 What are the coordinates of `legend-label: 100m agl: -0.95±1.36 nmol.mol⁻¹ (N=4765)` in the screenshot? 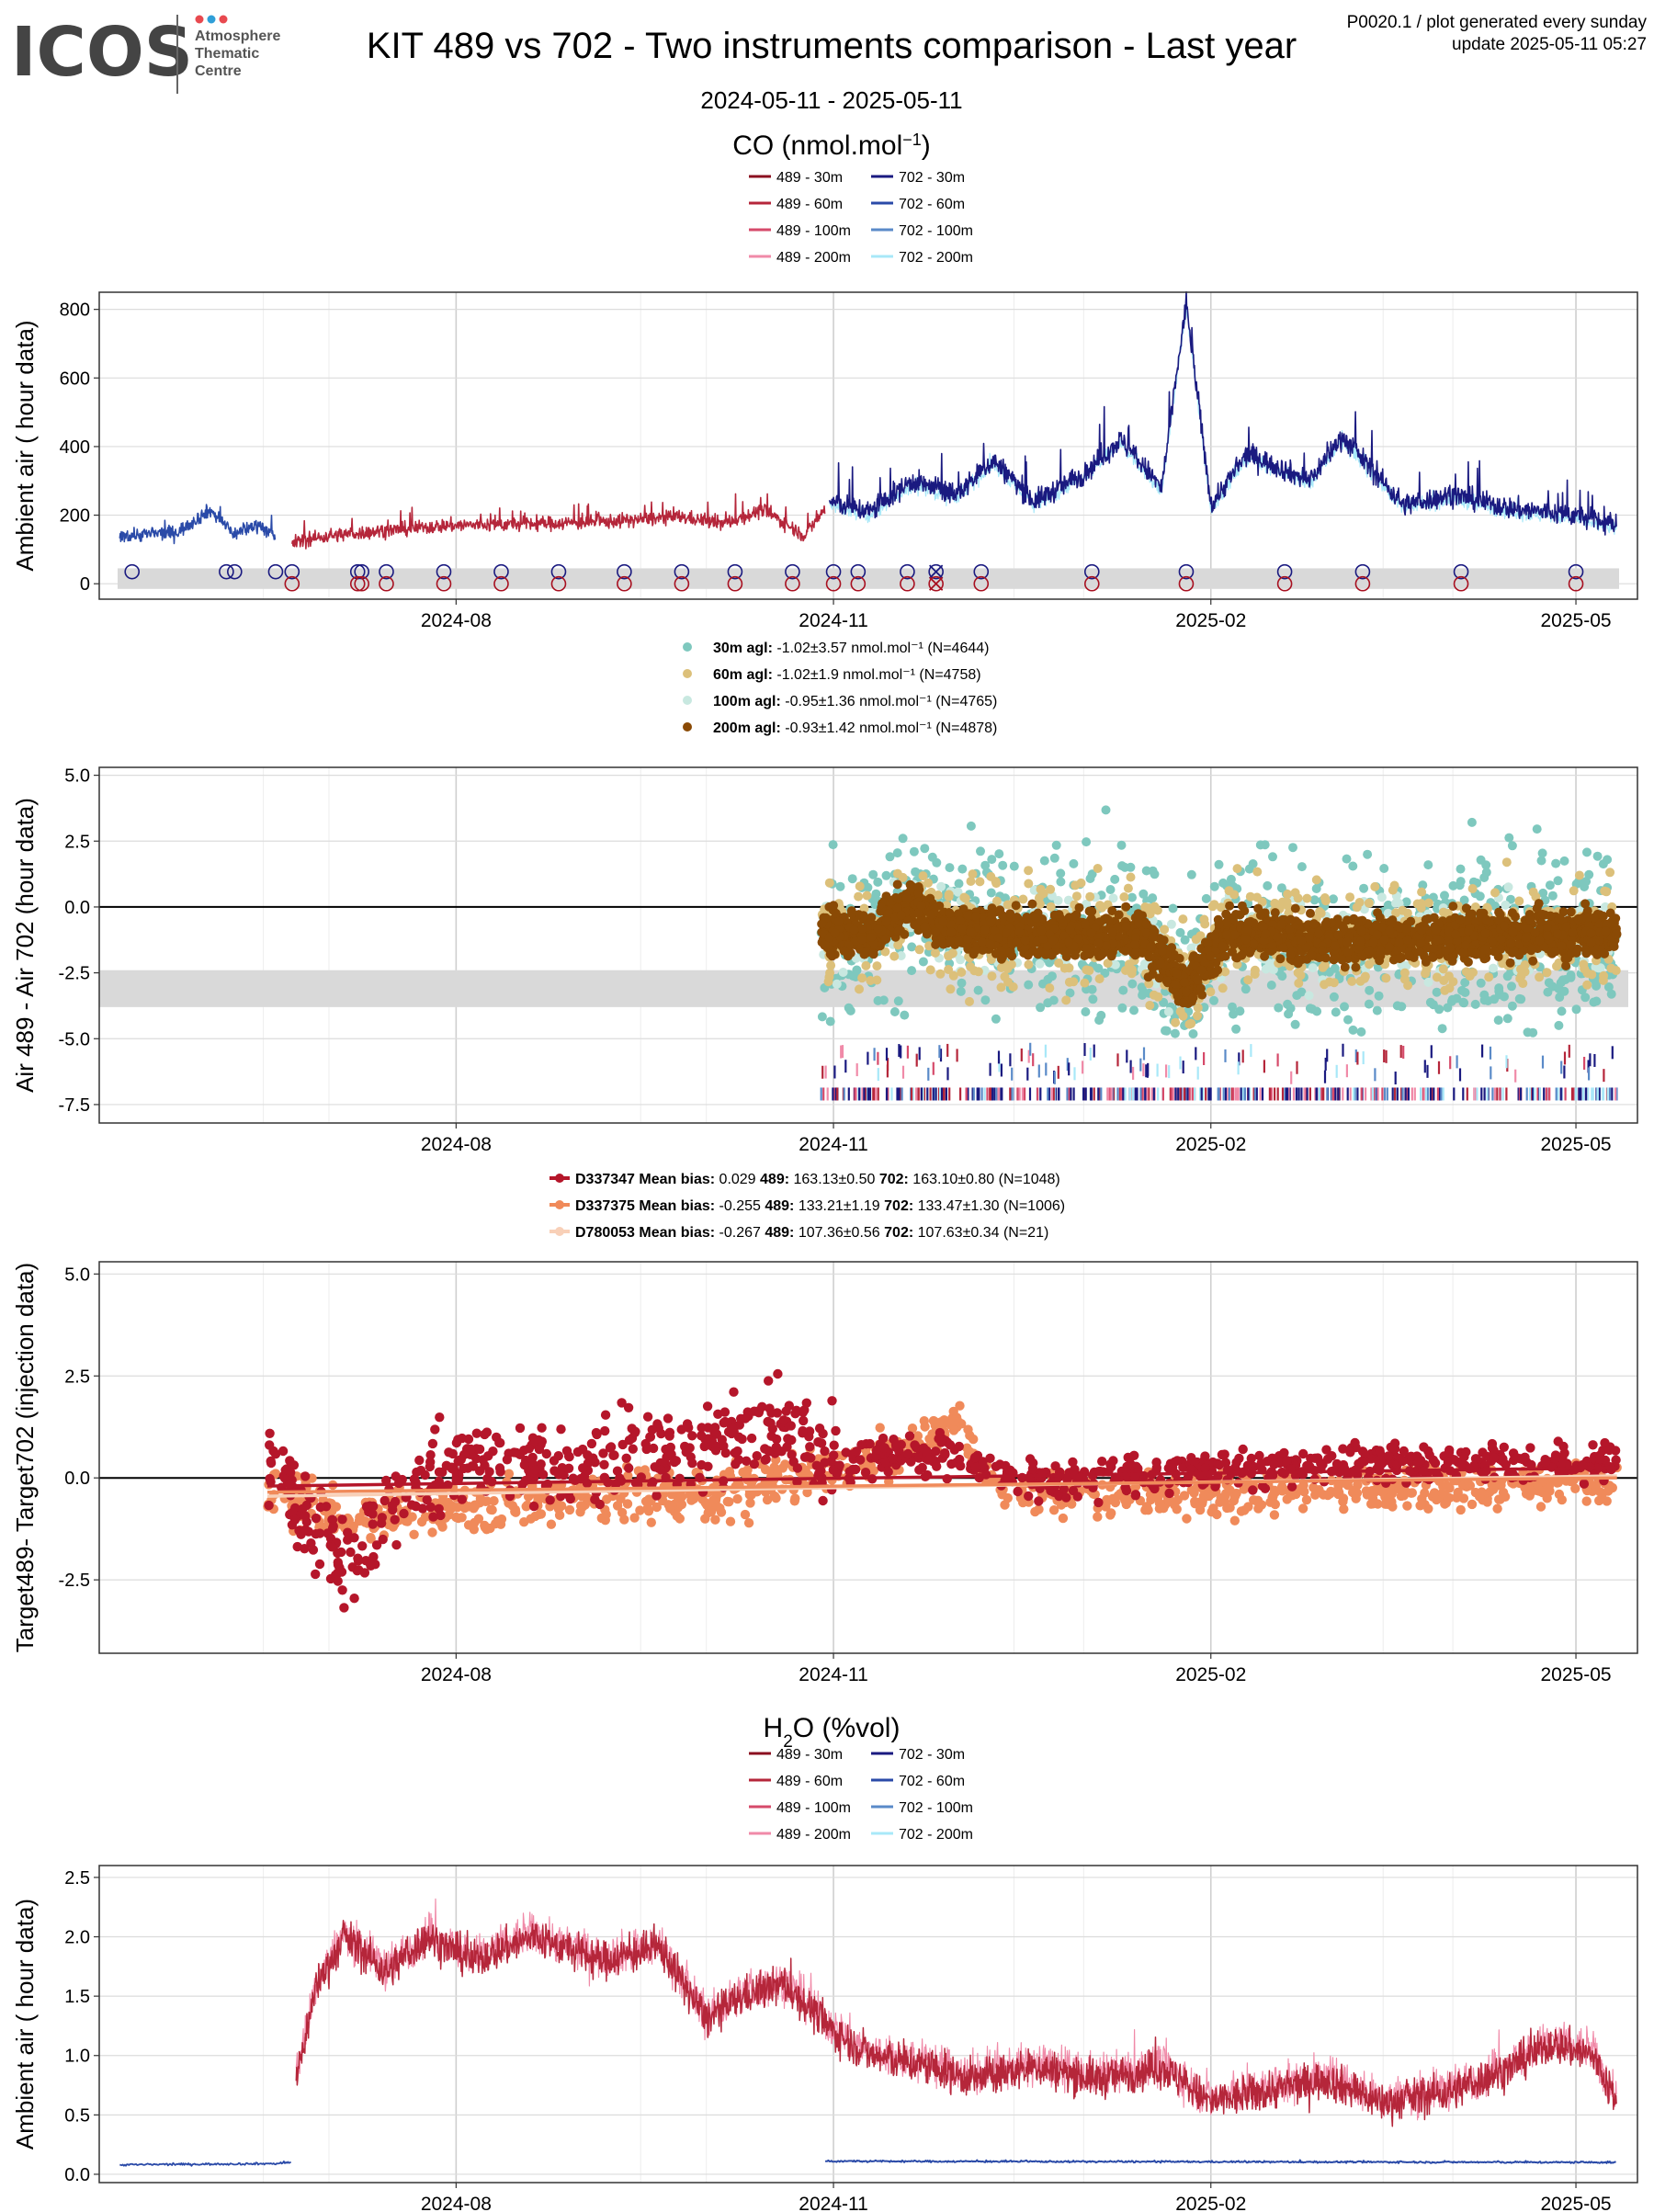 It's located at (855, 701).